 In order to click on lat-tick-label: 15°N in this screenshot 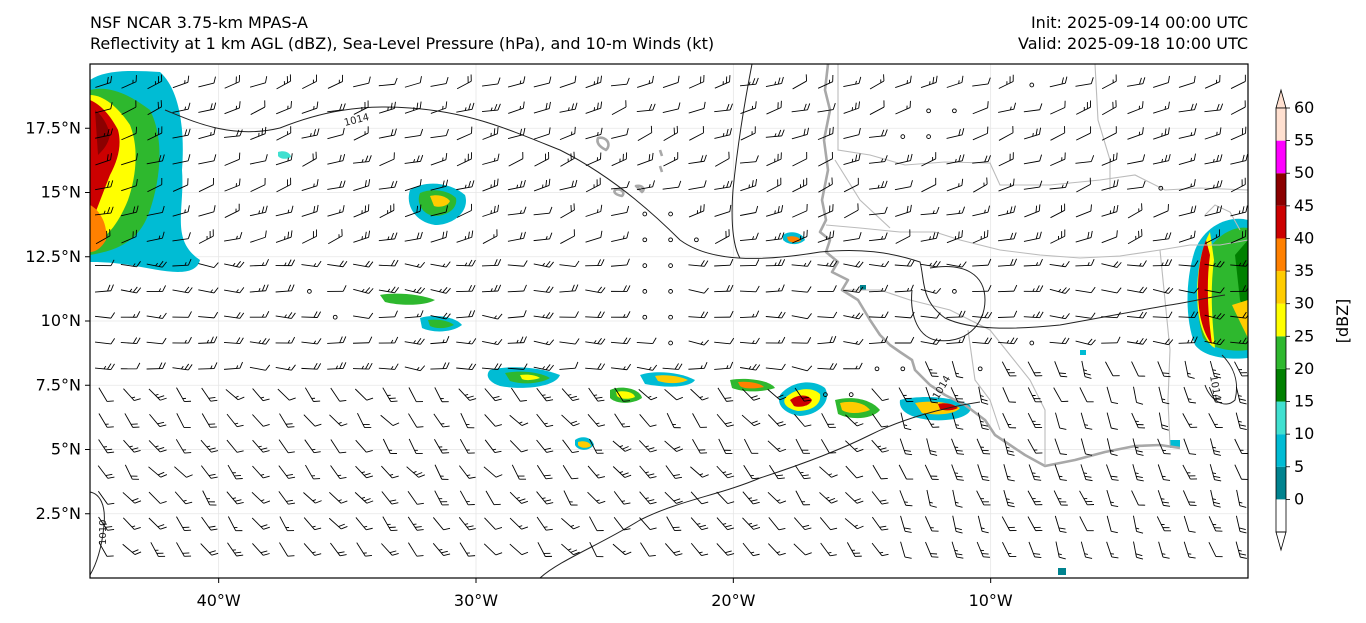, I will do `click(61, 192)`.